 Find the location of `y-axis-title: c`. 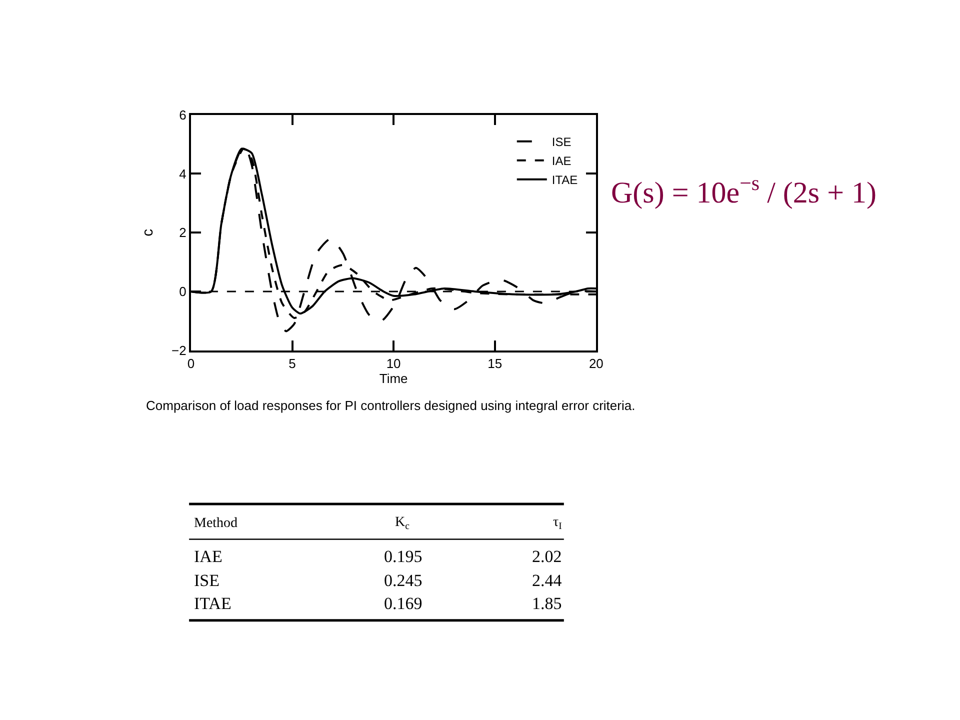

y-axis-title: c is located at coordinates (147, 232).